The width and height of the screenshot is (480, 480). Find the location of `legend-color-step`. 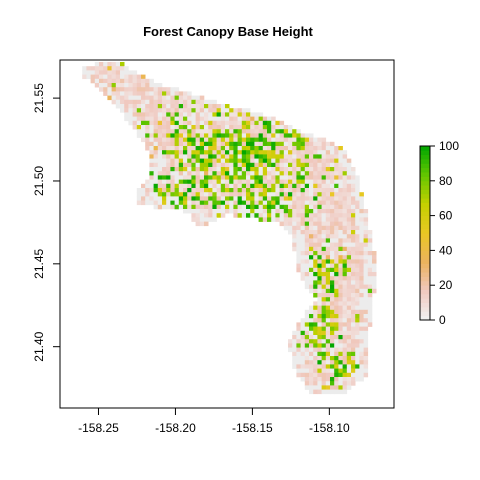

legend-color-step is located at coordinates (425, 318).